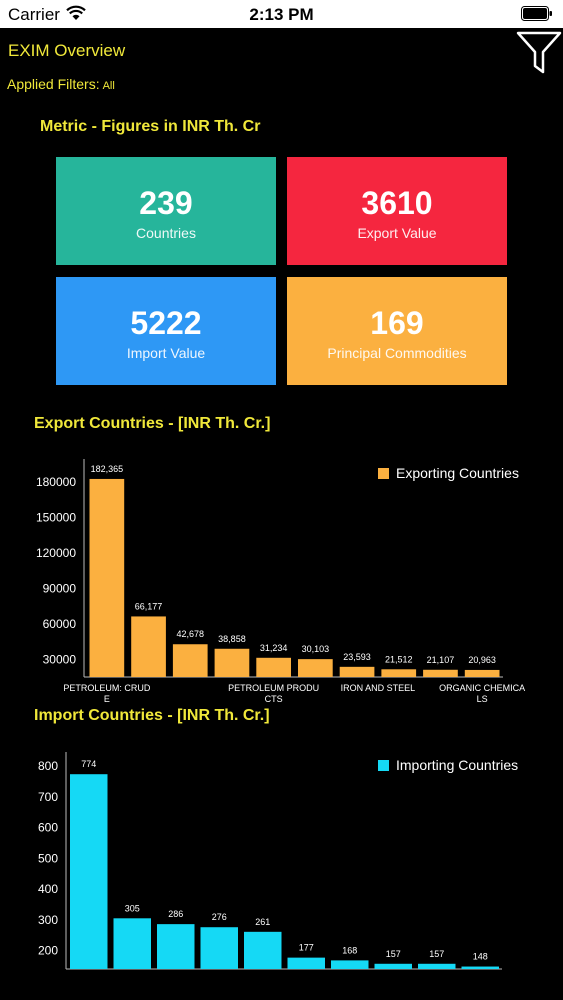 Image resolution: width=563 pixels, height=1000 pixels. What do you see at coordinates (306, 948) in the screenshot?
I see `bar-value-label: 177` at bounding box center [306, 948].